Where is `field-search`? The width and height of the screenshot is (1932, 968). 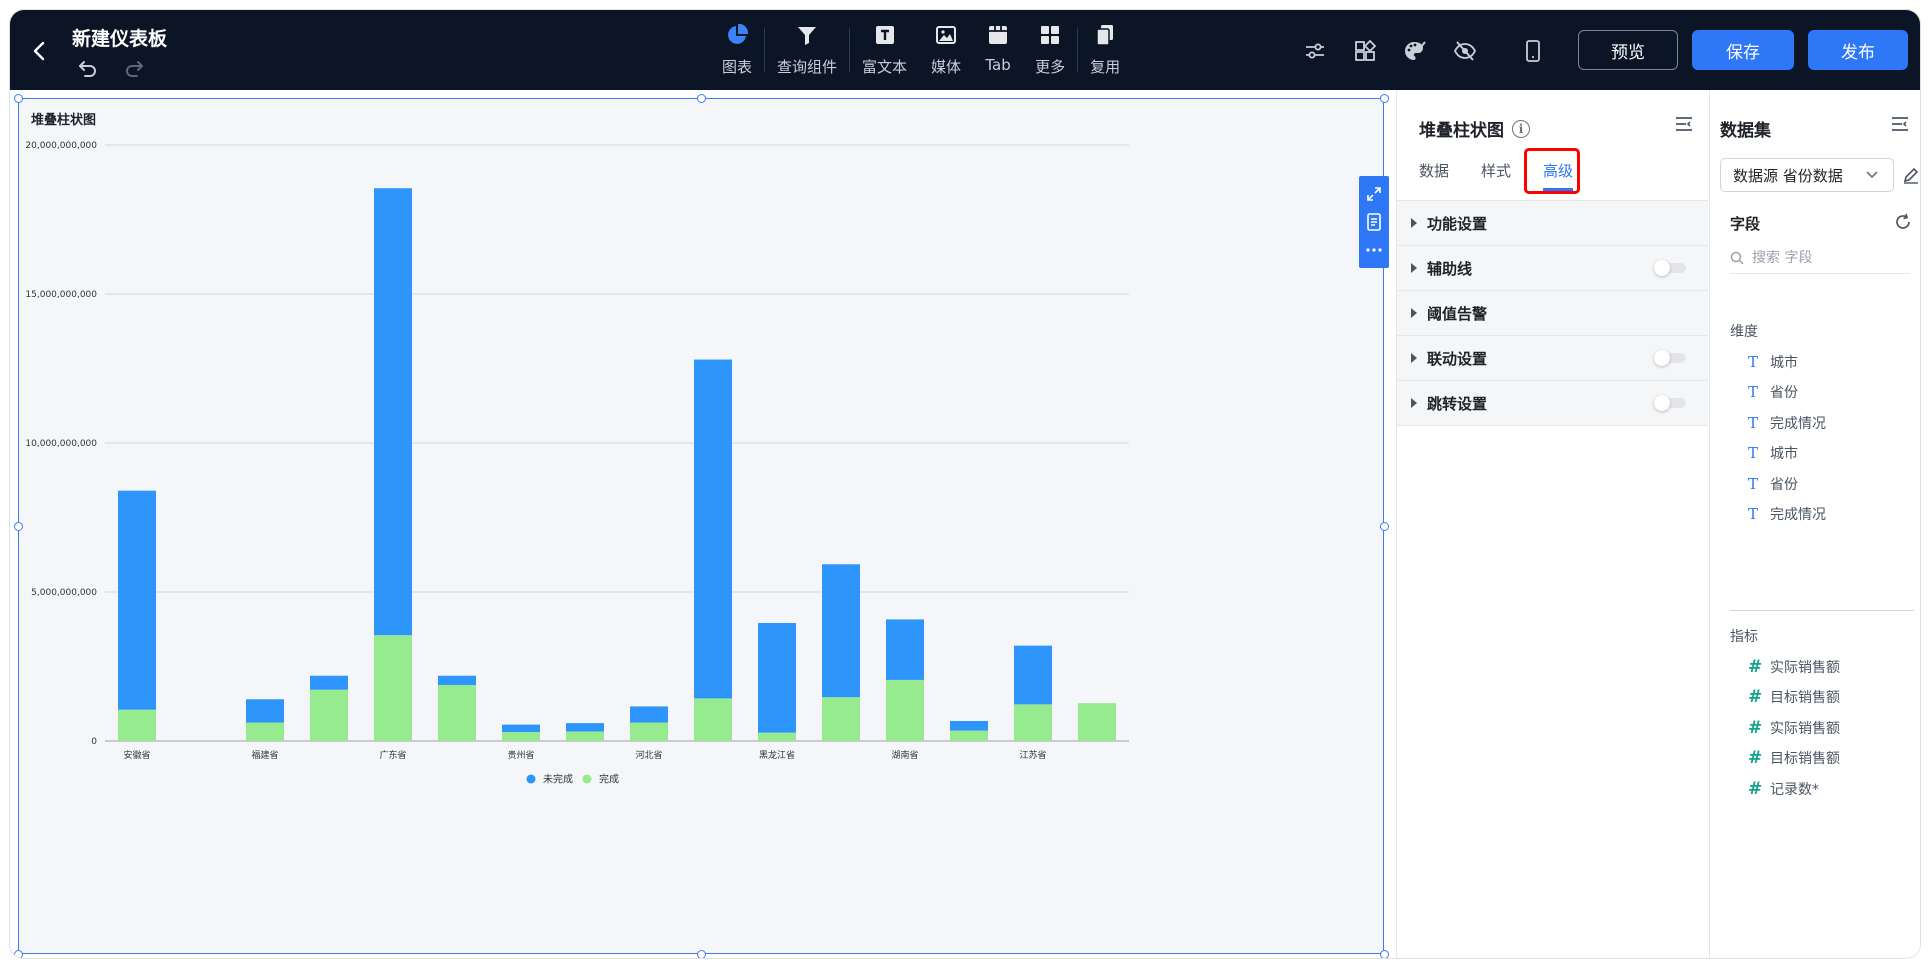
field-search is located at coordinates (1820, 258).